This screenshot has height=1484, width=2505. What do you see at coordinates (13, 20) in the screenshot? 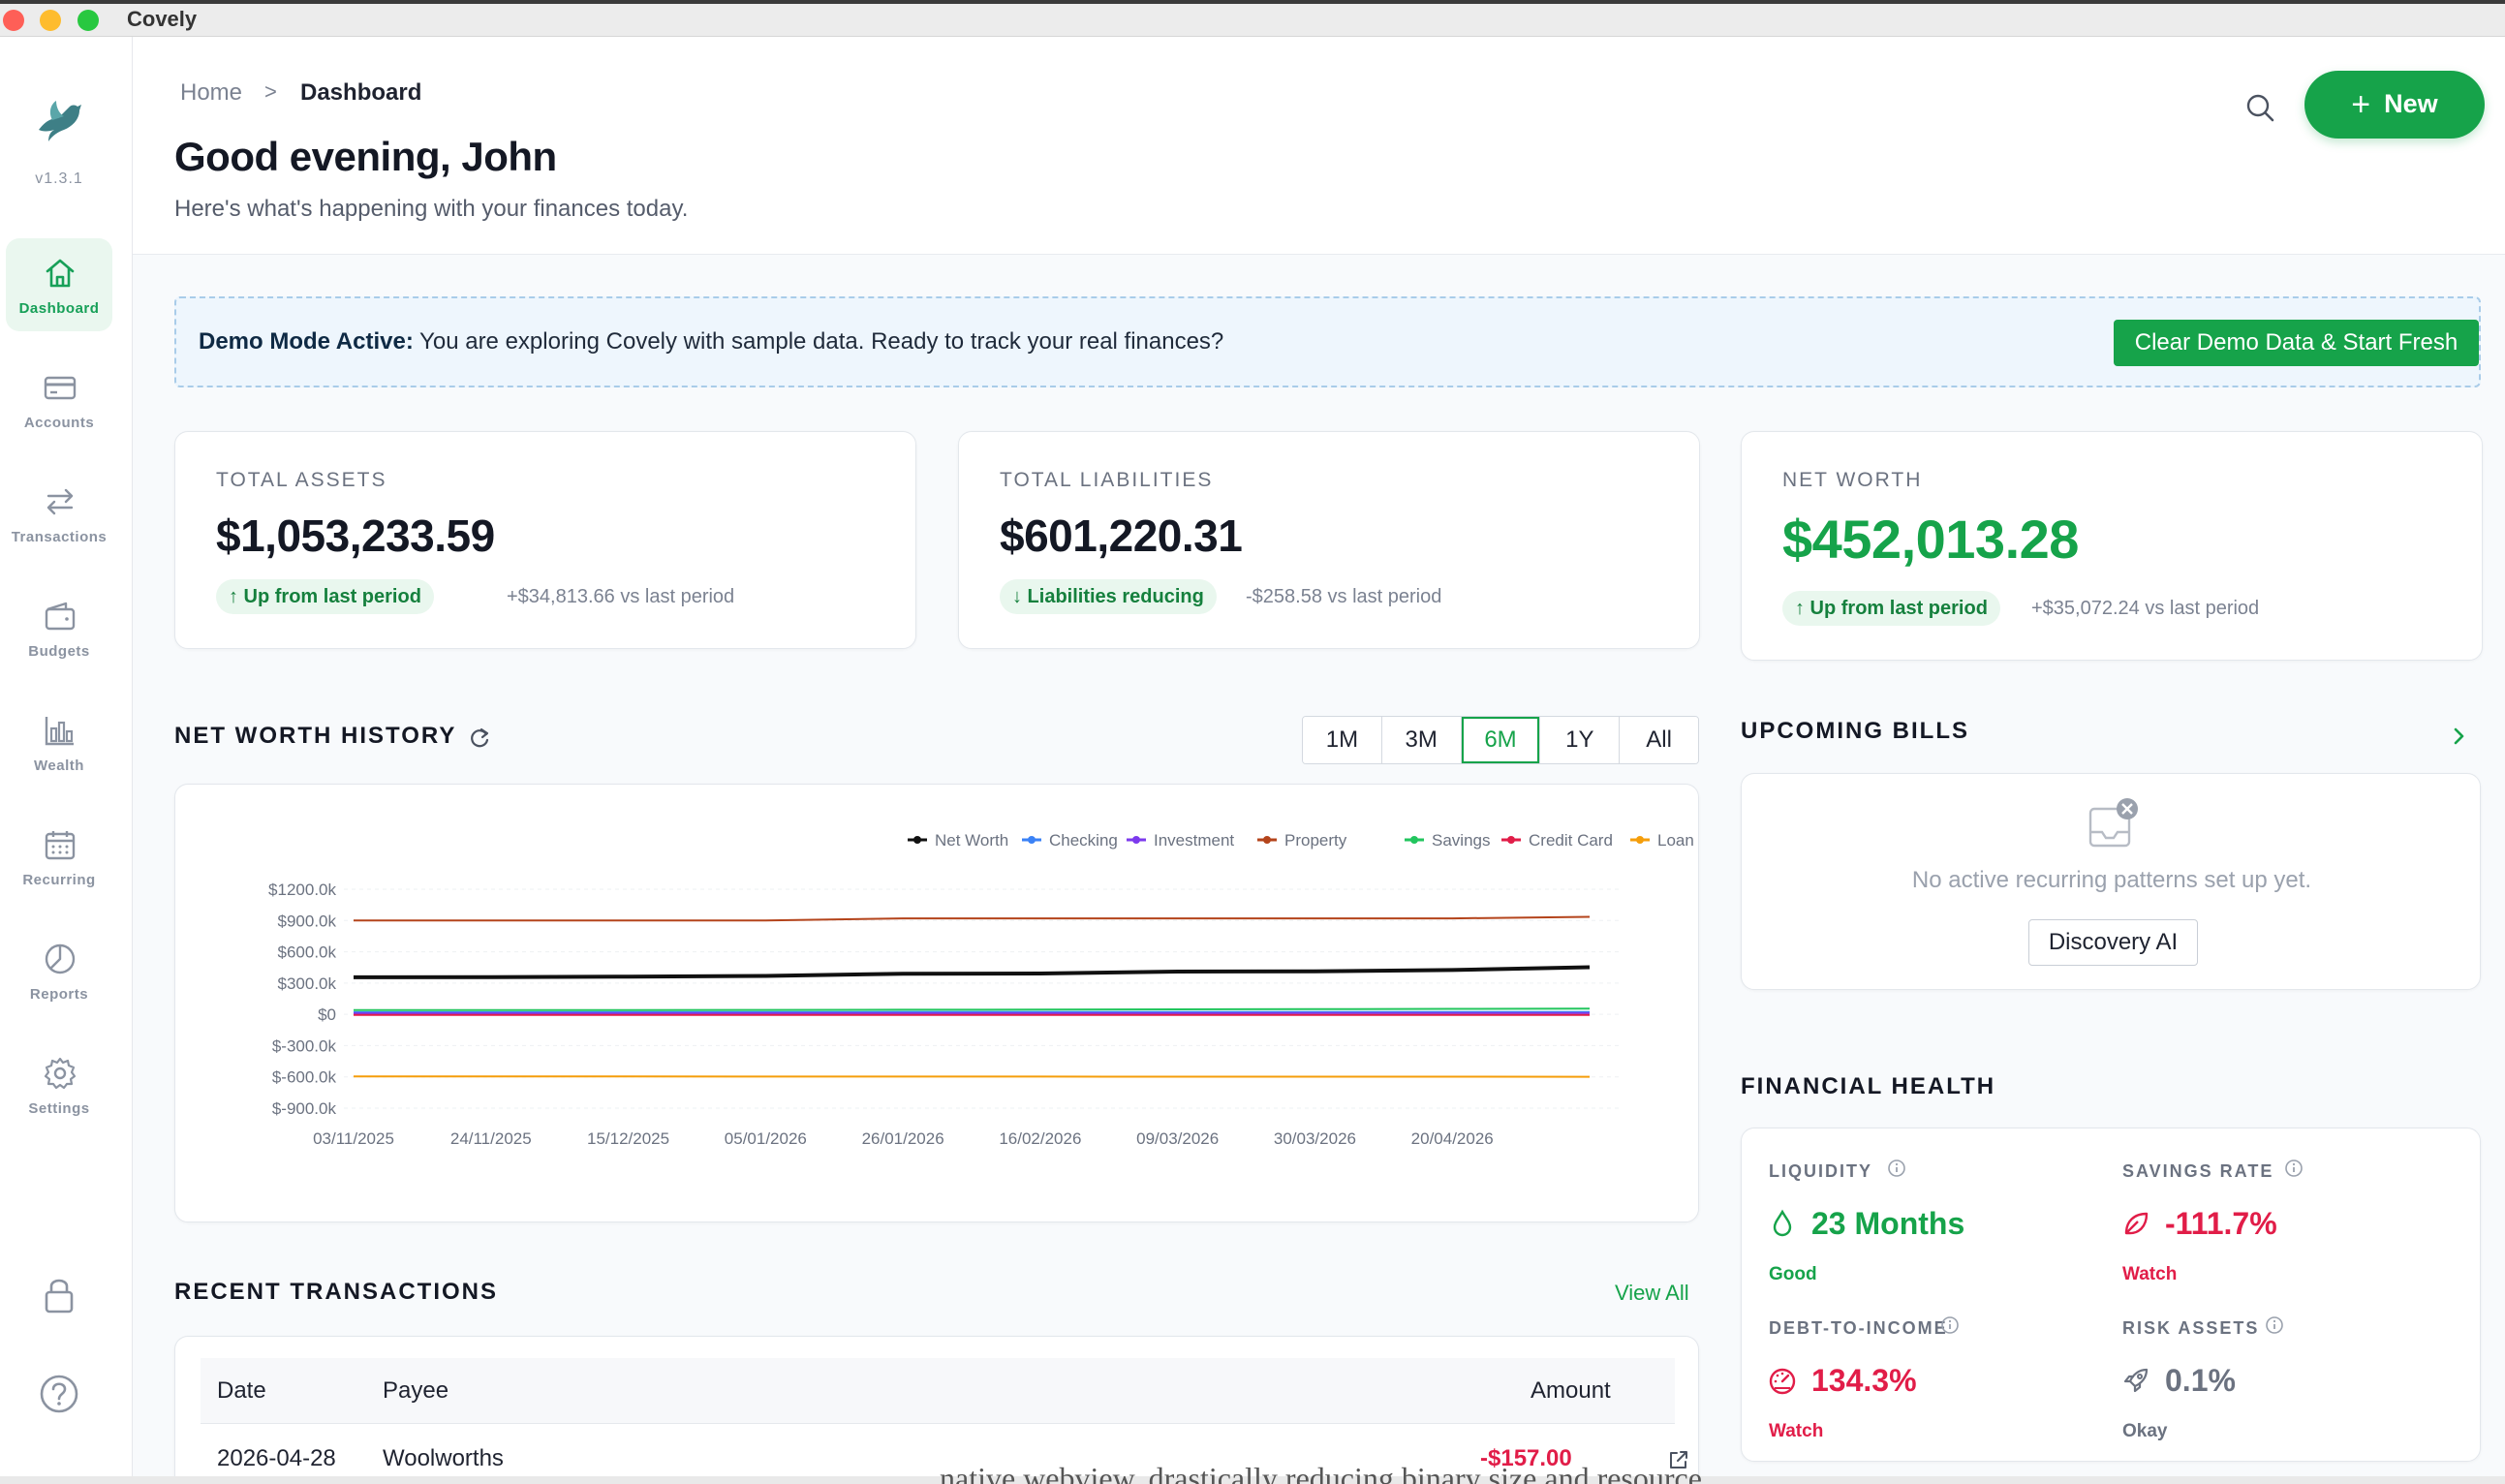
I see `close-window-button` at bounding box center [13, 20].